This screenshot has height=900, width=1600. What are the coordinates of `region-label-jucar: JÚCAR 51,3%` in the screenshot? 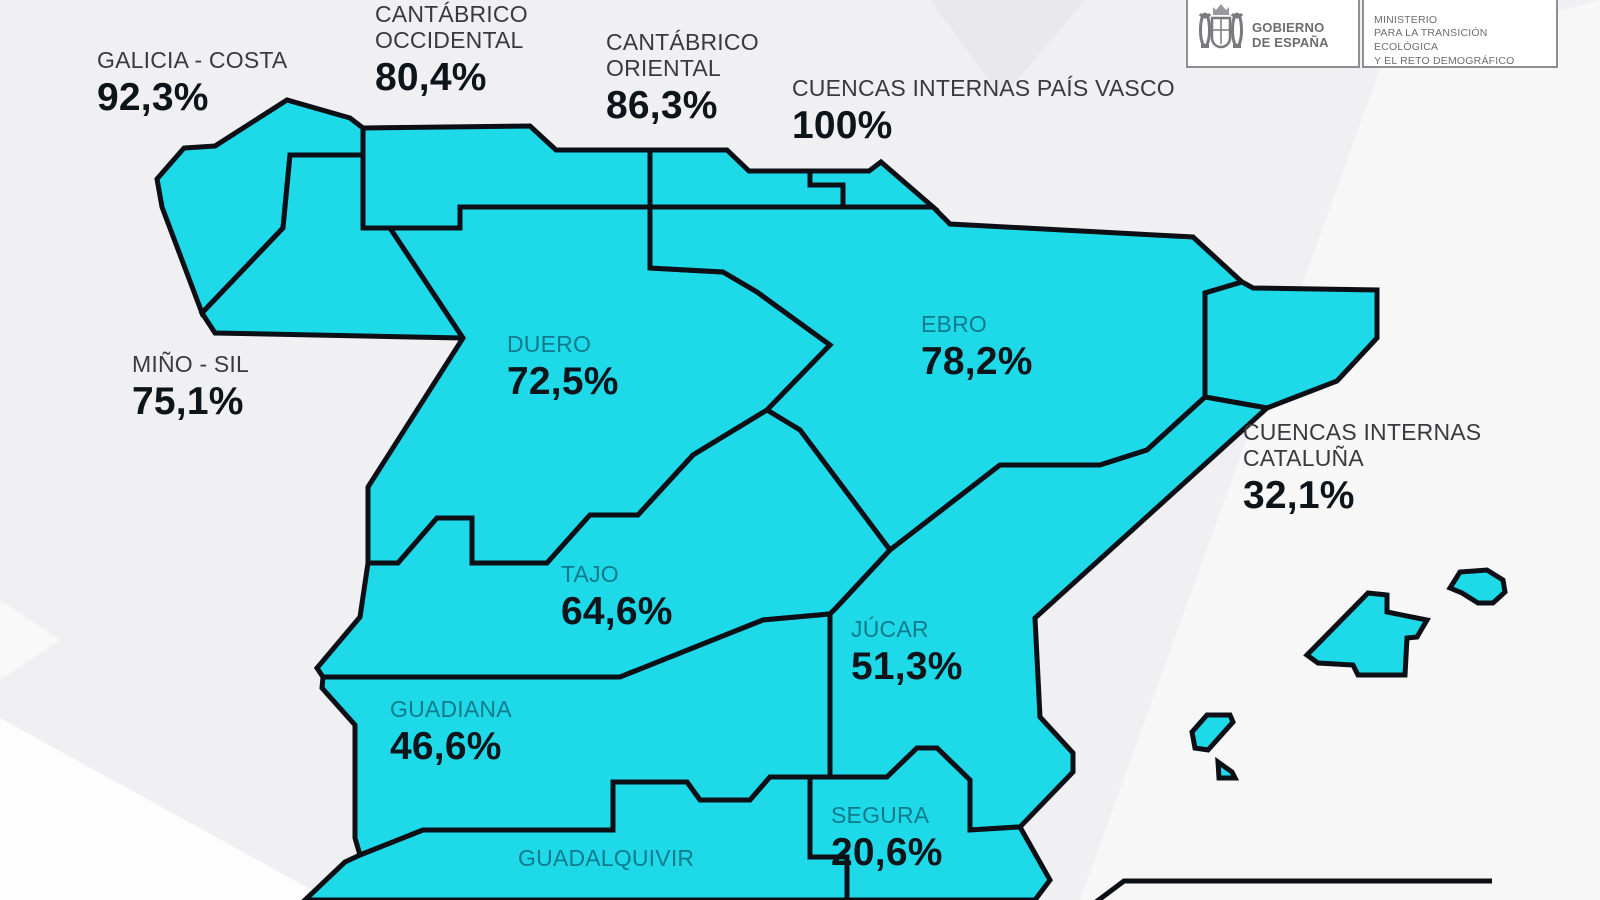 It's located at (907, 652).